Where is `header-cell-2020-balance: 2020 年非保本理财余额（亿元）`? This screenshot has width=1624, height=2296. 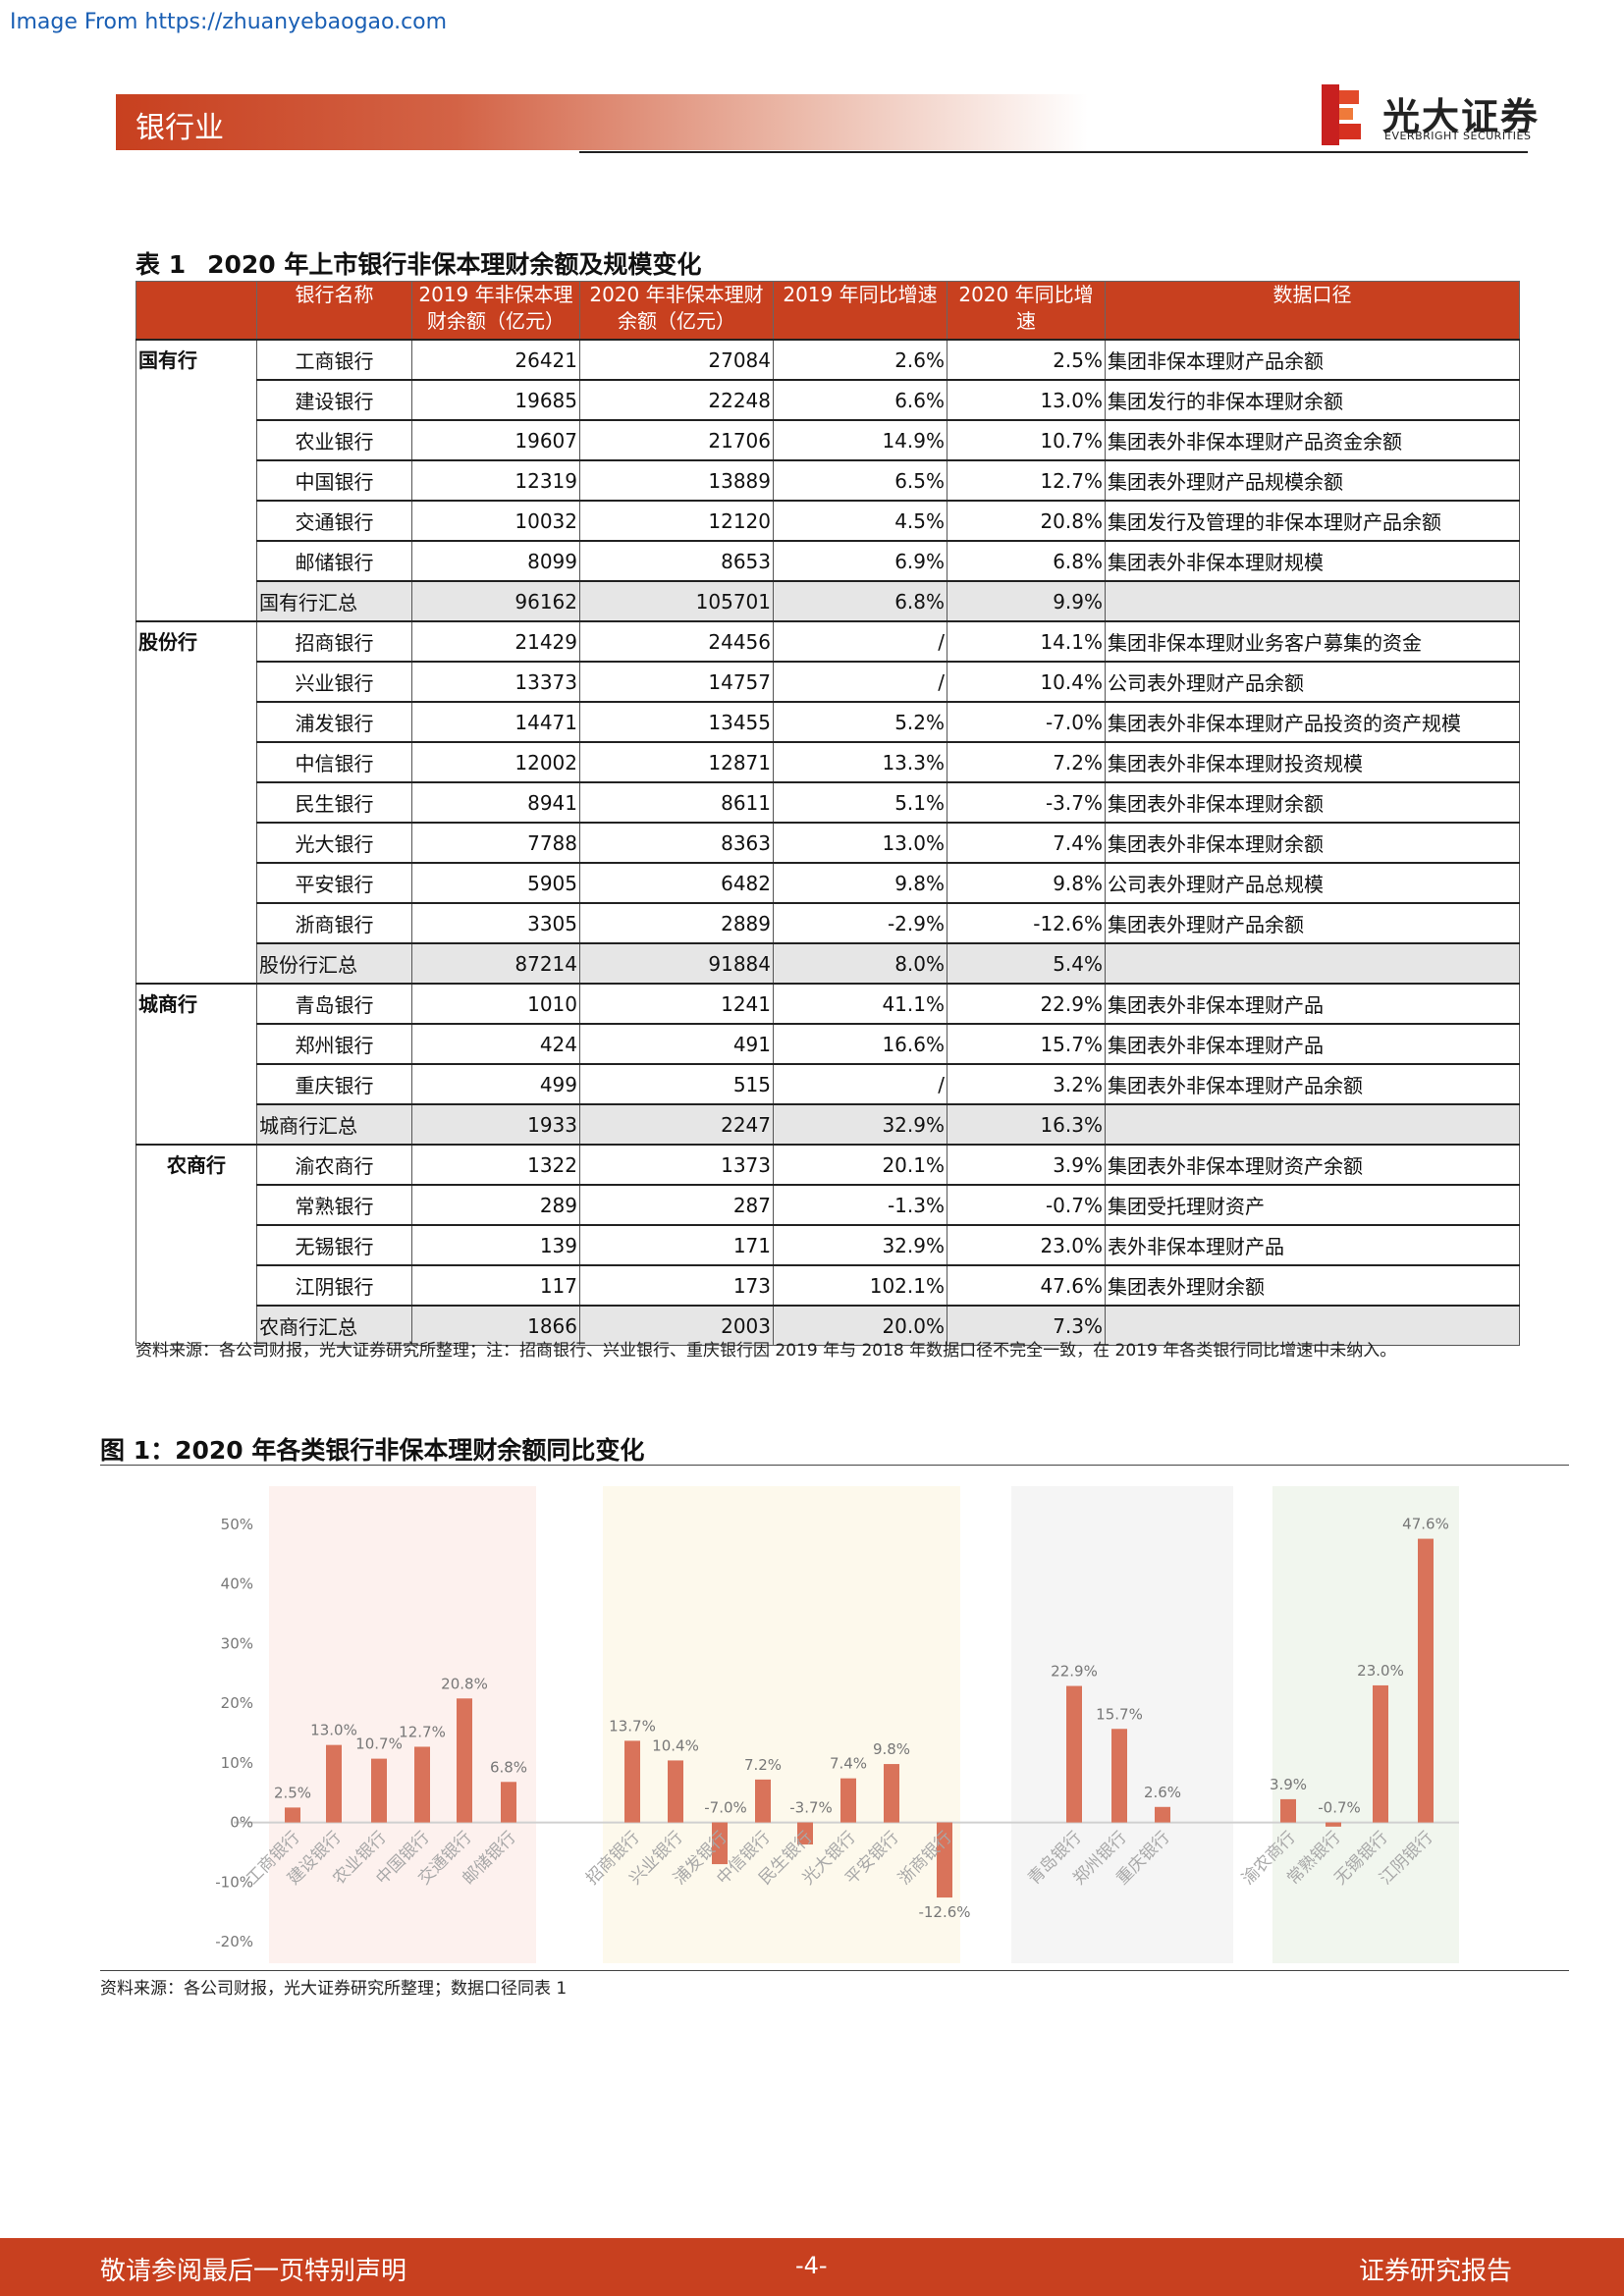 header-cell-2020-balance: 2020 年非保本理财余额（亿元） is located at coordinates (676, 311).